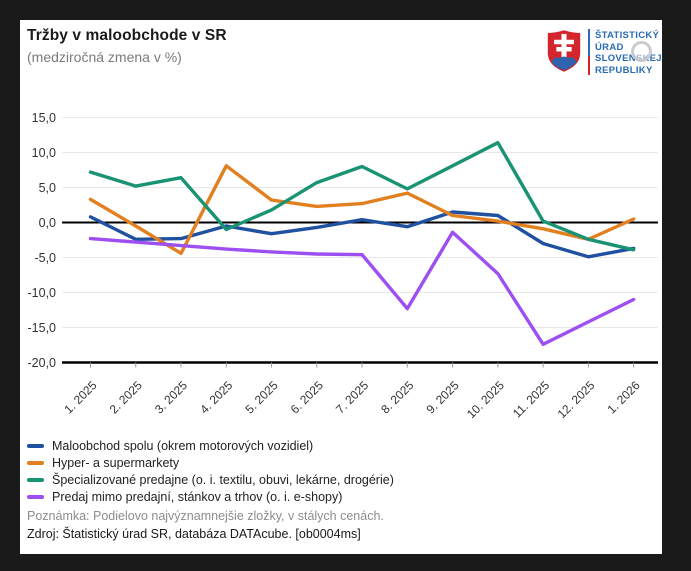  Describe the element at coordinates (127, 35) in the screenshot. I see `page-title: Tržby v maloobchode v SR` at that location.